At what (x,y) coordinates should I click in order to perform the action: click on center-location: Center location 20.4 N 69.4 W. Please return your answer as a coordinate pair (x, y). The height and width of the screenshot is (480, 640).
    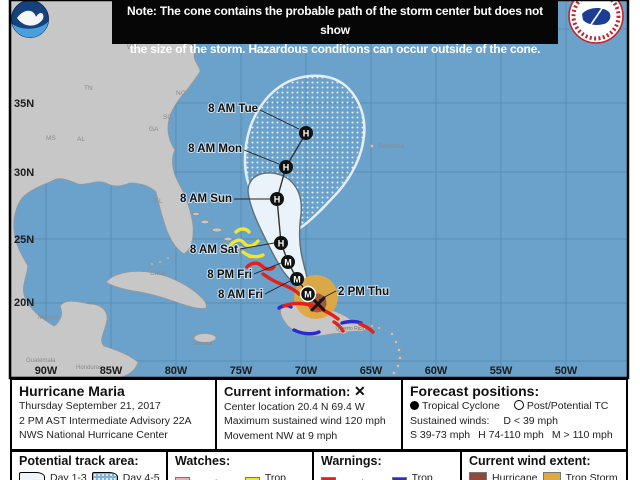
    Looking at the image, I should click on (294, 406).